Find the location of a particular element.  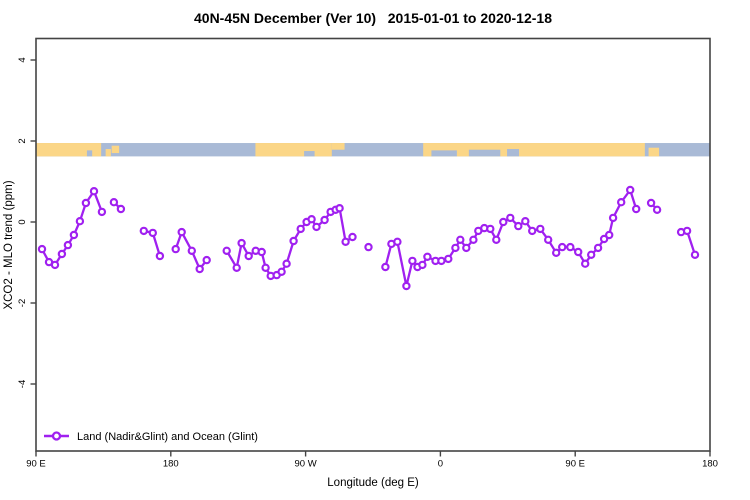

legend: Land (Nadir&Glint) and Ocean (Glint) is located at coordinates (151, 437).